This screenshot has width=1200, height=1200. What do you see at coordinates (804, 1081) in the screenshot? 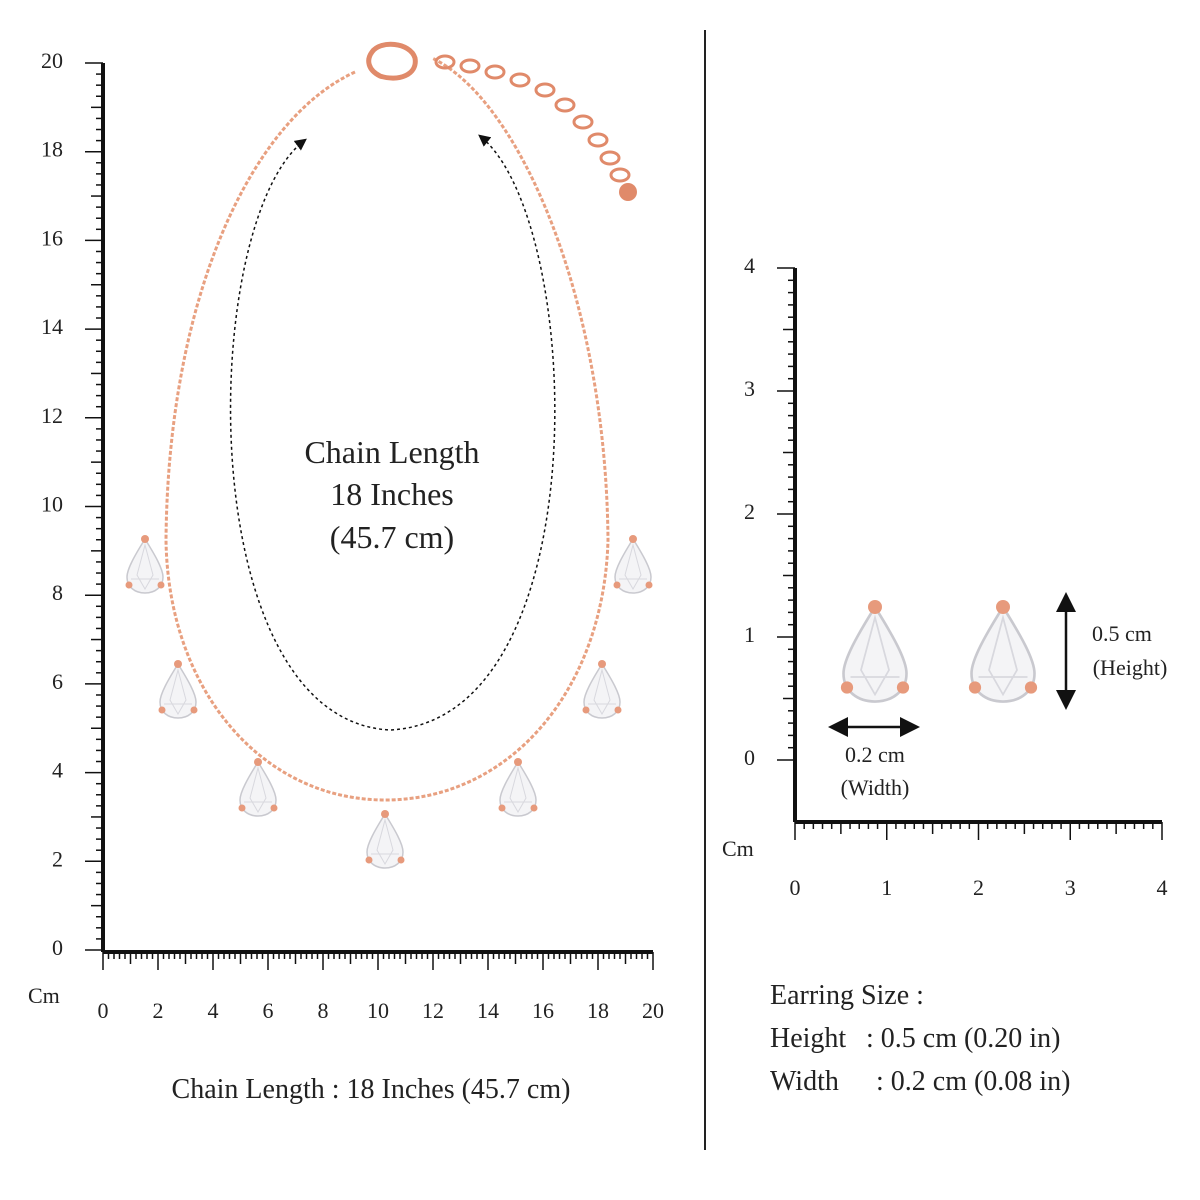
I see `size-key: Width` at bounding box center [804, 1081].